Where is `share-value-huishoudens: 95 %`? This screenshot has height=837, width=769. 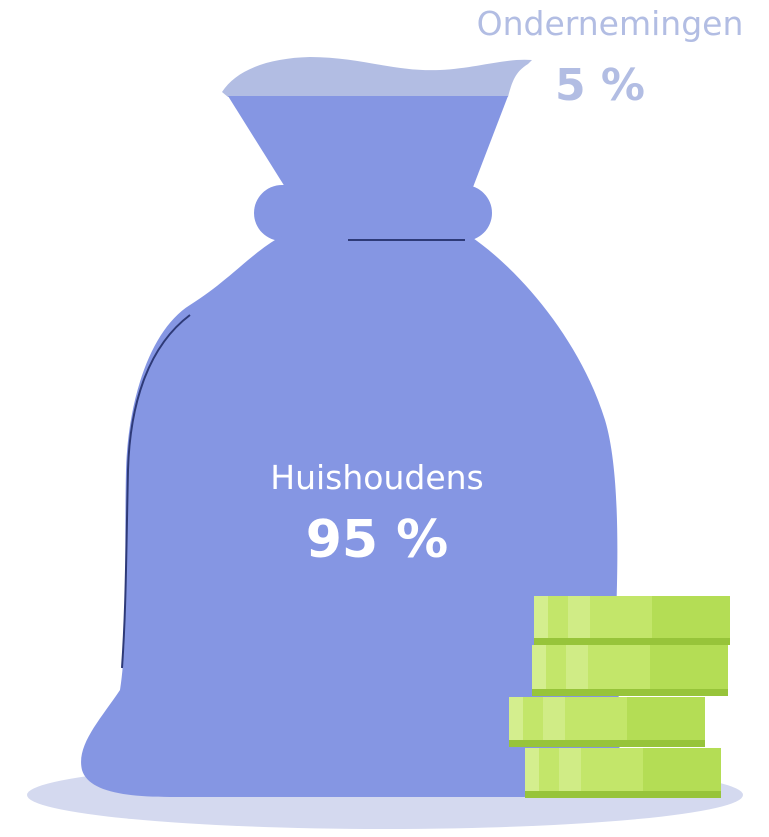
share-value-huishoudens: 95 % is located at coordinates (377, 540).